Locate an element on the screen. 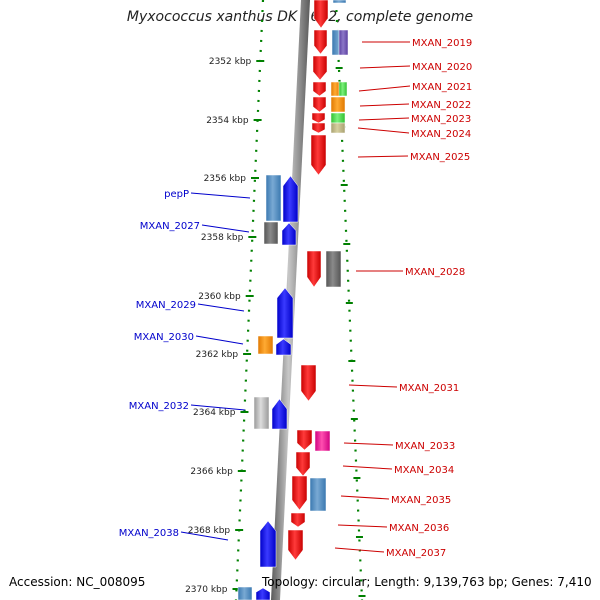  gene-label: MXAN_2033 is located at coordinates (425, 446).